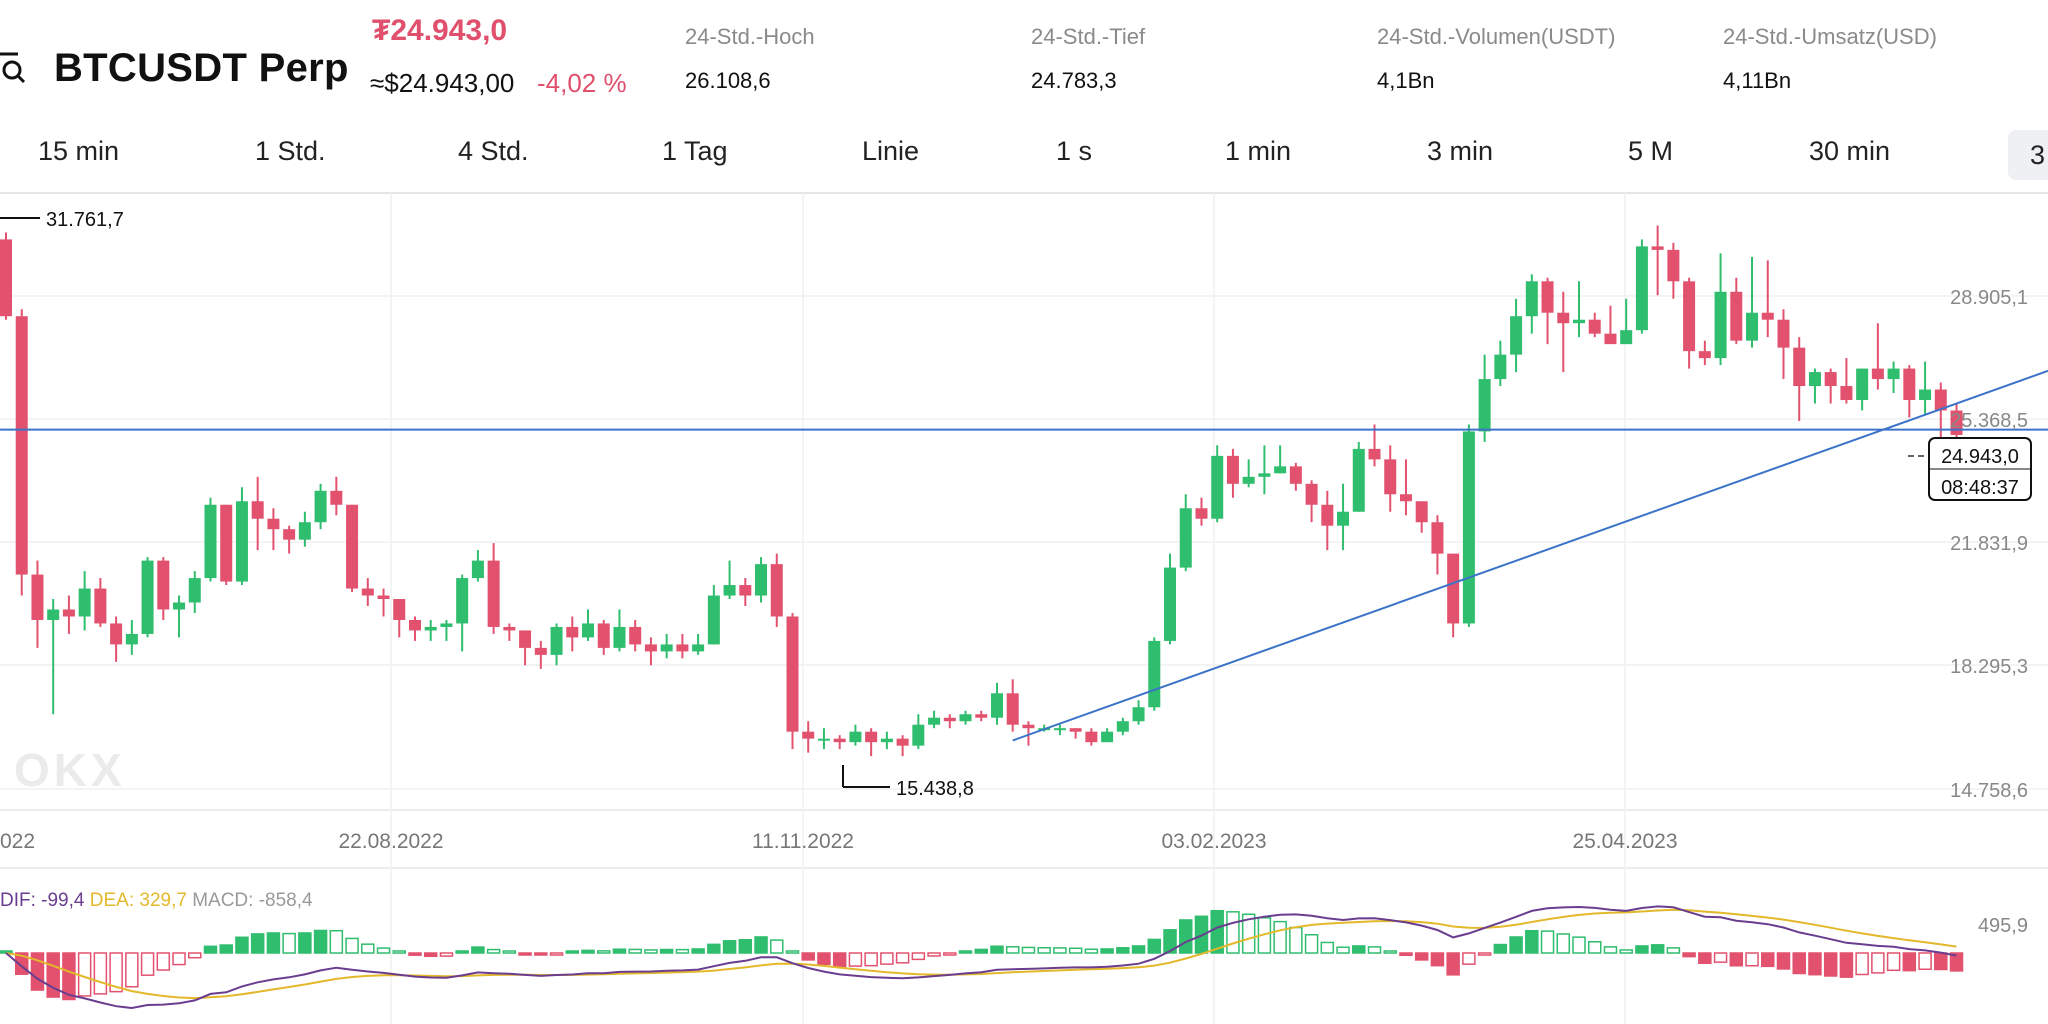 This screenshot has width=2048, height=1024. Describe the element at coordinates (440, 30) in the screenshot. I see `last-price: ₮24.943,0` at that location.